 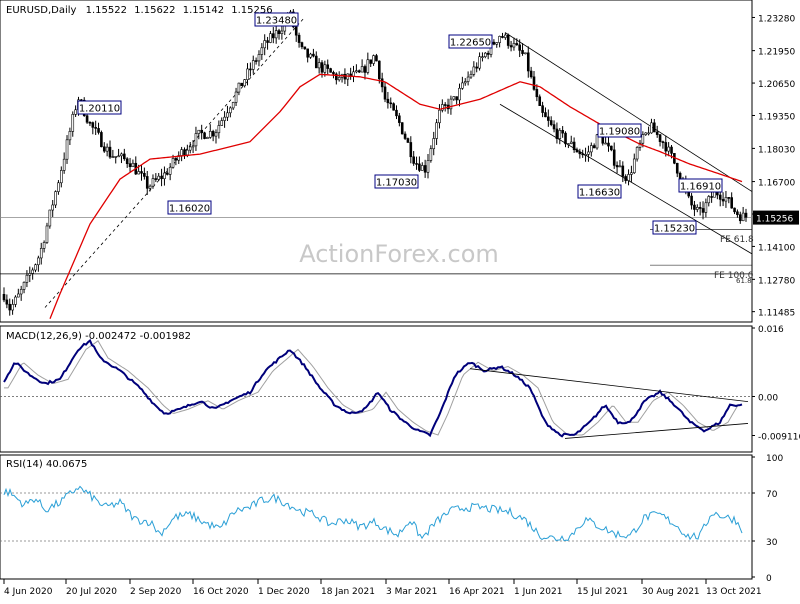 I want to click on x-axis-label: 1 Dec 2020, so click(x=284, y=592).